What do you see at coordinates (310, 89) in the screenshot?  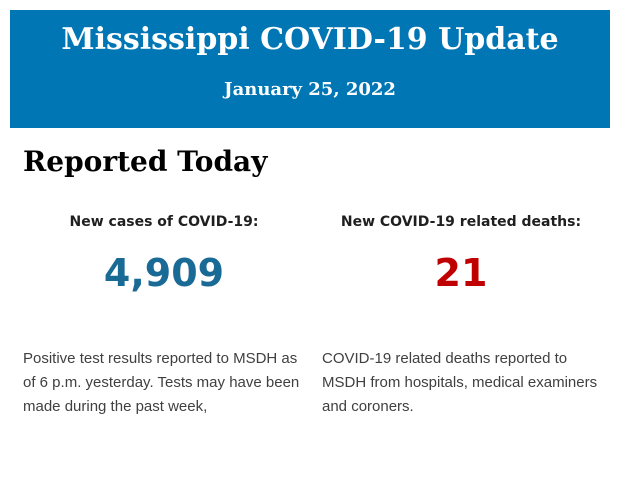 I see `newsletter-date: January 25, 2022` at bounding box center [310, 89].